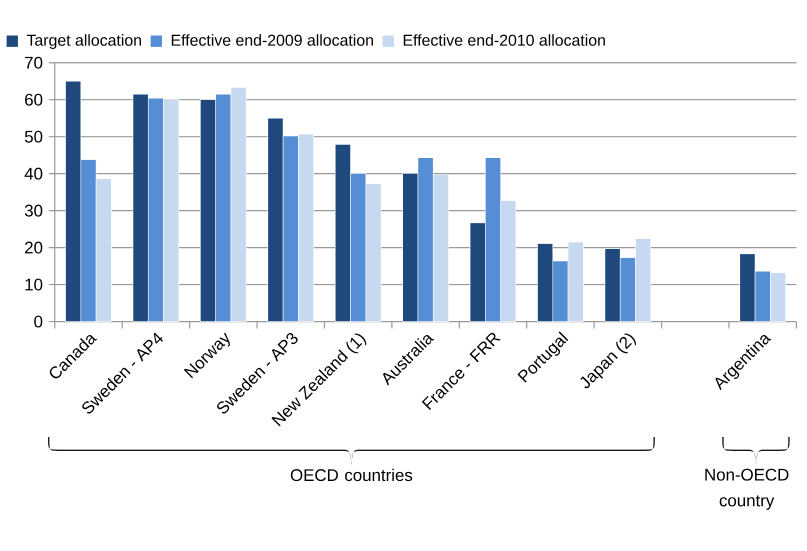 Image resolution: width=807 pixels, height=551 pixels. What do you see at coordinates (34, 284) in the screenshot?
I see `y-tick-label: 10` at bounding box center [34, 284].